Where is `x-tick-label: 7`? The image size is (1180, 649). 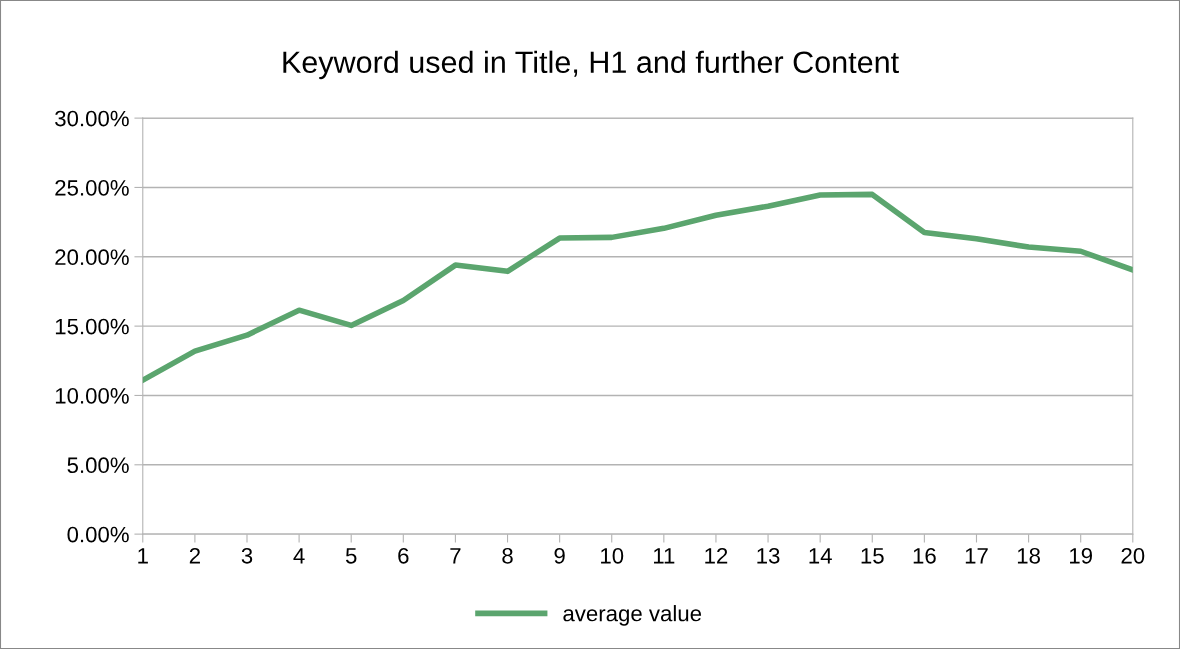 x-tick-label: 7 is located at coordinates (455, 556).